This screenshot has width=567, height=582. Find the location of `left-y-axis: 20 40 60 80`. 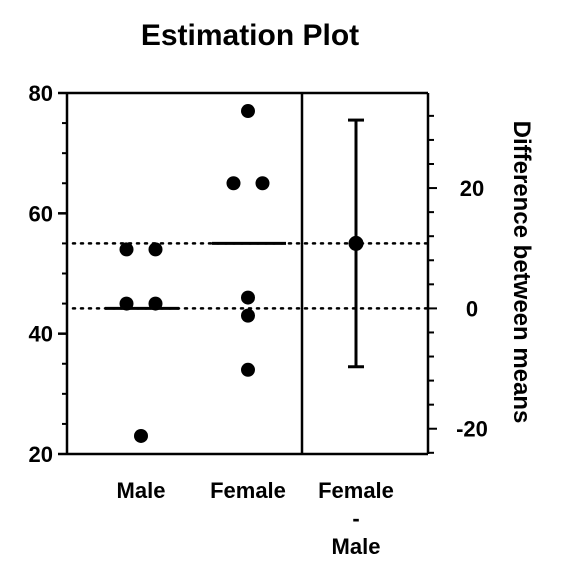

left-y-axis: 20 40 60 80 is located at coordinates (48, 274).